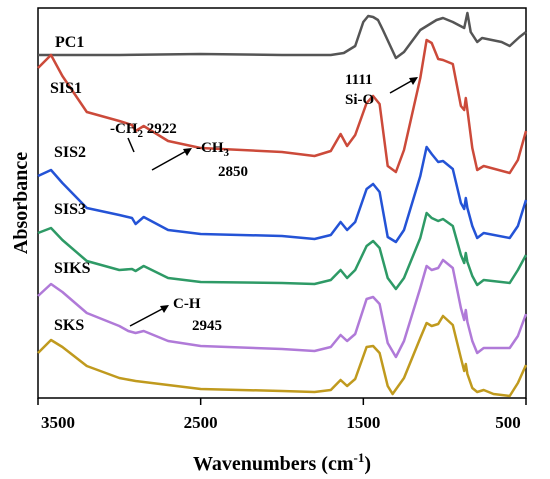 This screenshot has height=479, width=550. Describe the element at coordinates (367, 464) in the screenshot. I see `x-axis-title-end: )` at that location.